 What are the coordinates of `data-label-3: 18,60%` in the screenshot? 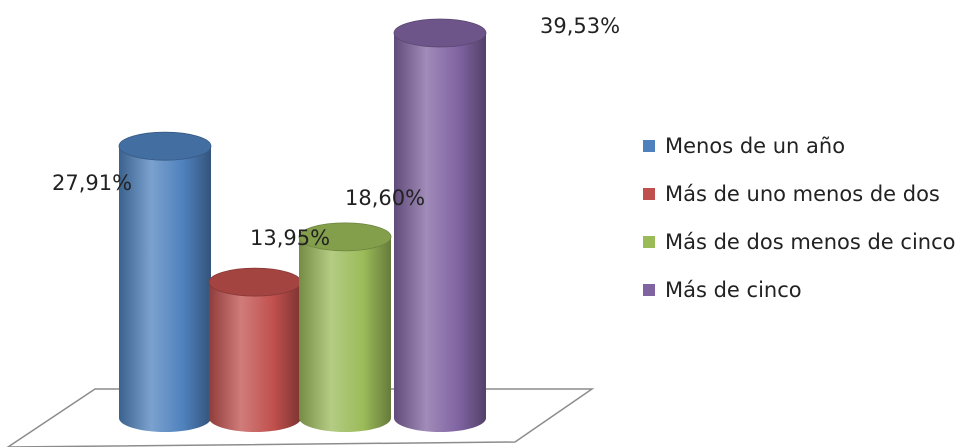 It's located at (385, 198).